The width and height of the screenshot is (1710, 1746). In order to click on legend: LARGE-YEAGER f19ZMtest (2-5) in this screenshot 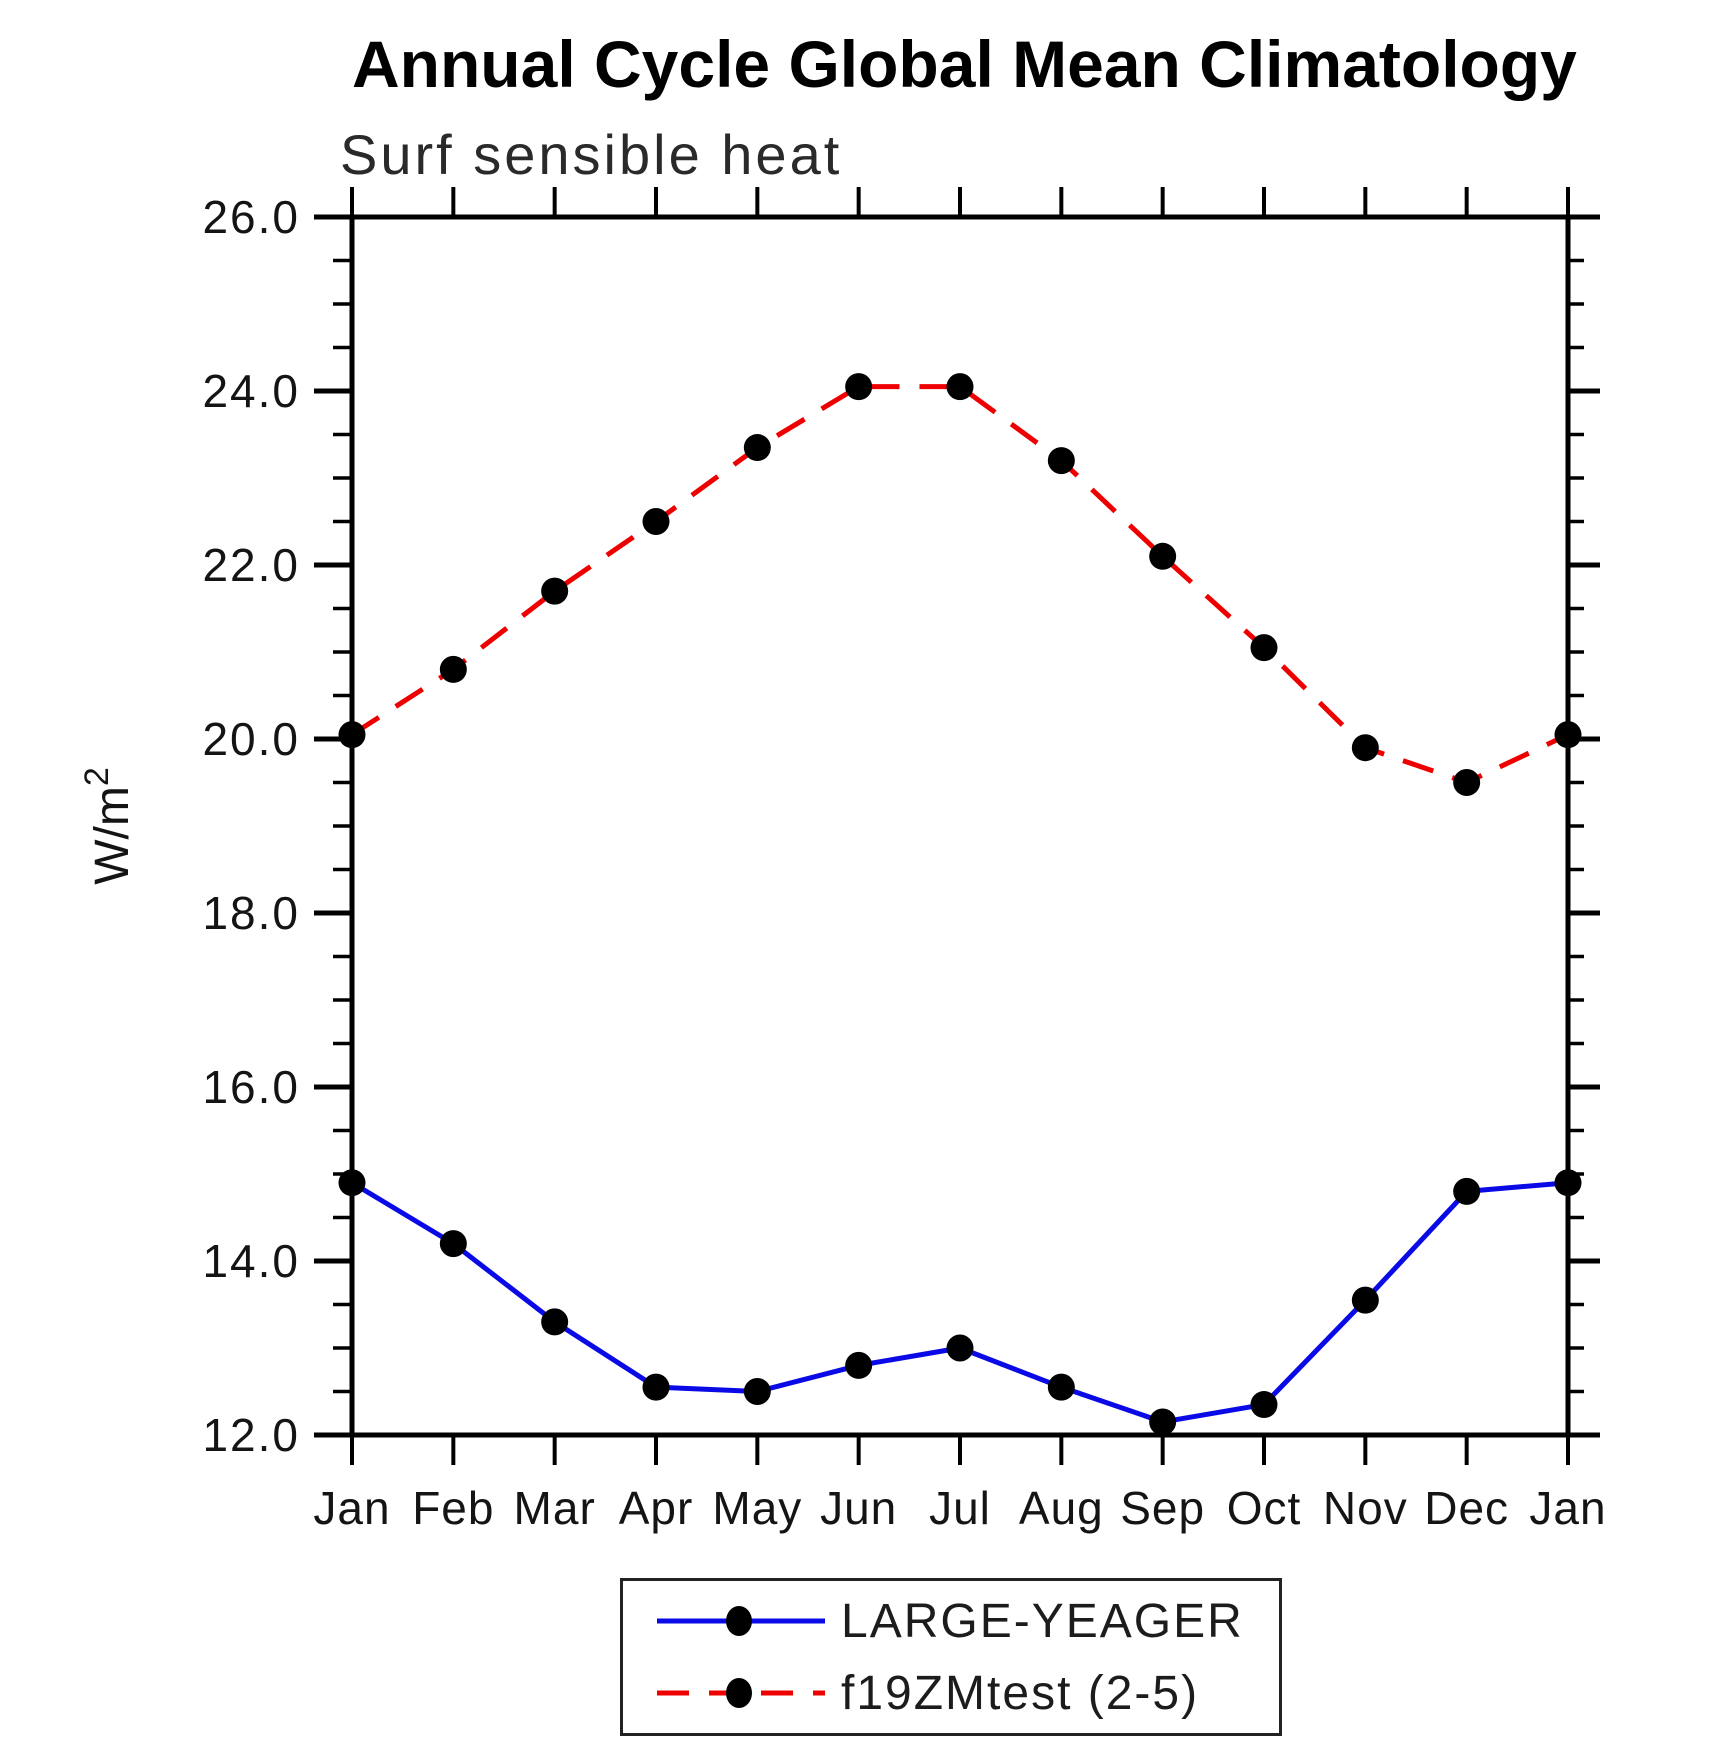, I will do `click(951, 1657)`.